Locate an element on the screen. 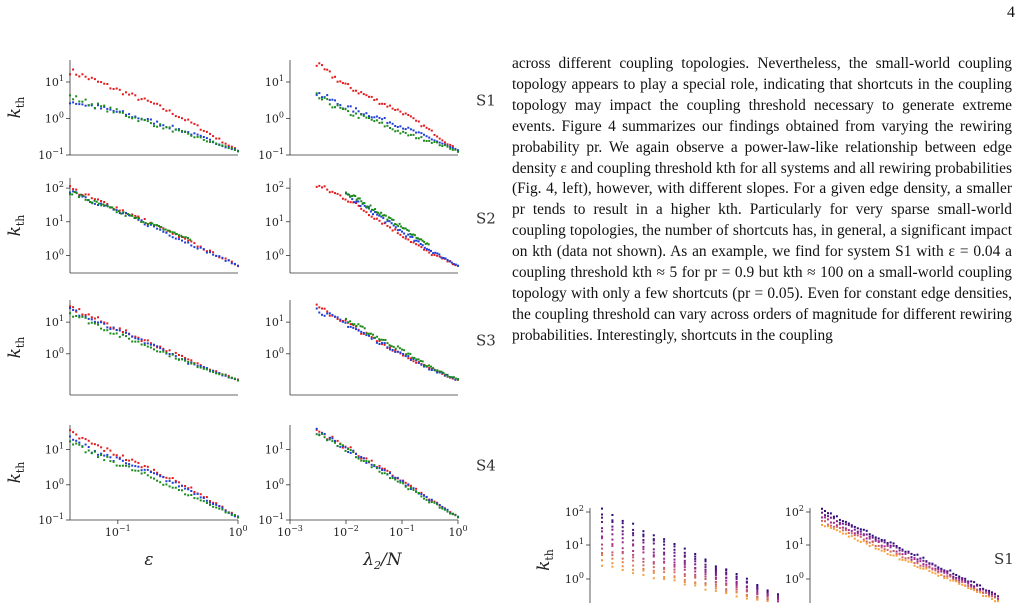 The height and width of the screenshot is (608, 1025). y-tick-label: 10² is located at coordinates (274, 187).